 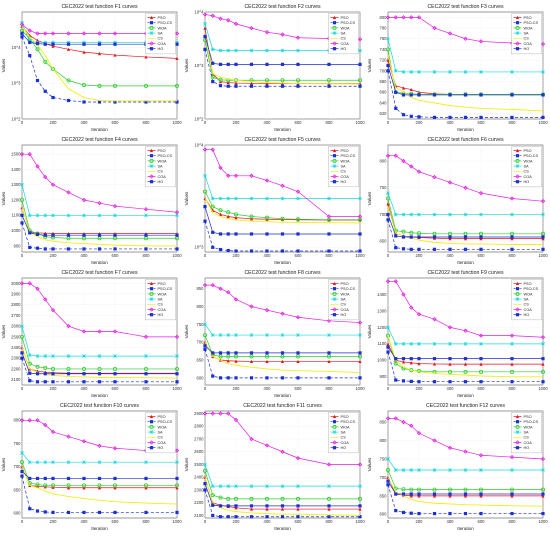 What do you see at coordinates (199, 464) in the screenshot?
I see `y-tick-label: 2500` at bounding box center [199, 464].